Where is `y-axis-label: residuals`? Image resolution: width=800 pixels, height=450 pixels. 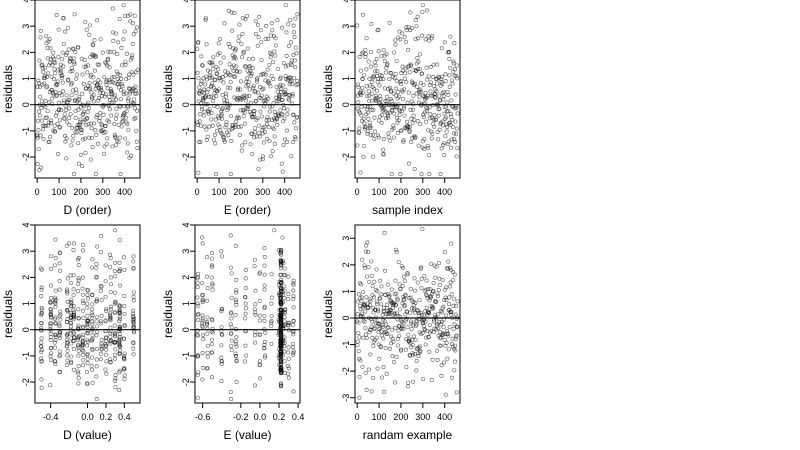 y-axis-label: residuals is located at coordinates (168, 314).